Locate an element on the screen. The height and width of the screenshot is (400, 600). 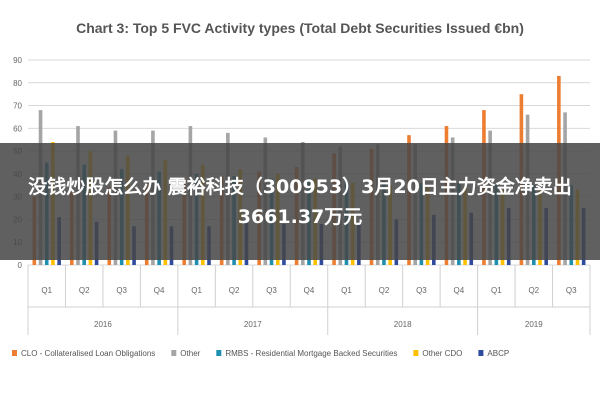
legend-label: ABCP is located at coordinates (498, 353).